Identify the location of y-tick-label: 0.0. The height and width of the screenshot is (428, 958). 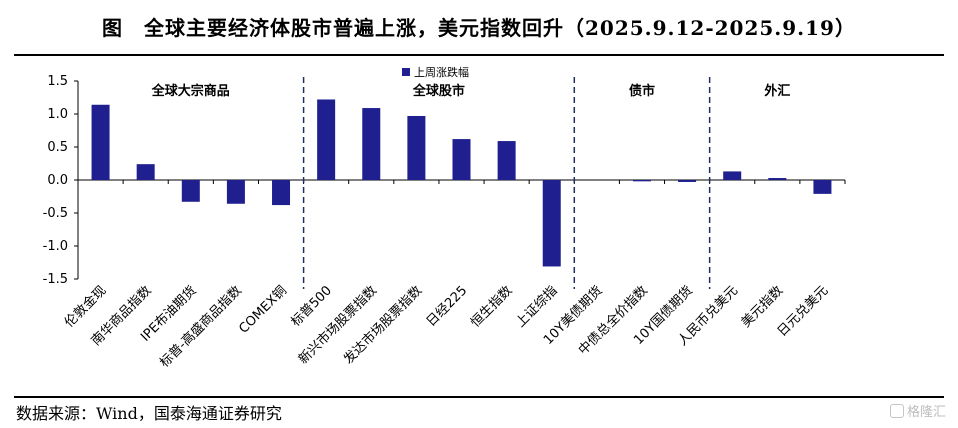
(57, 180).